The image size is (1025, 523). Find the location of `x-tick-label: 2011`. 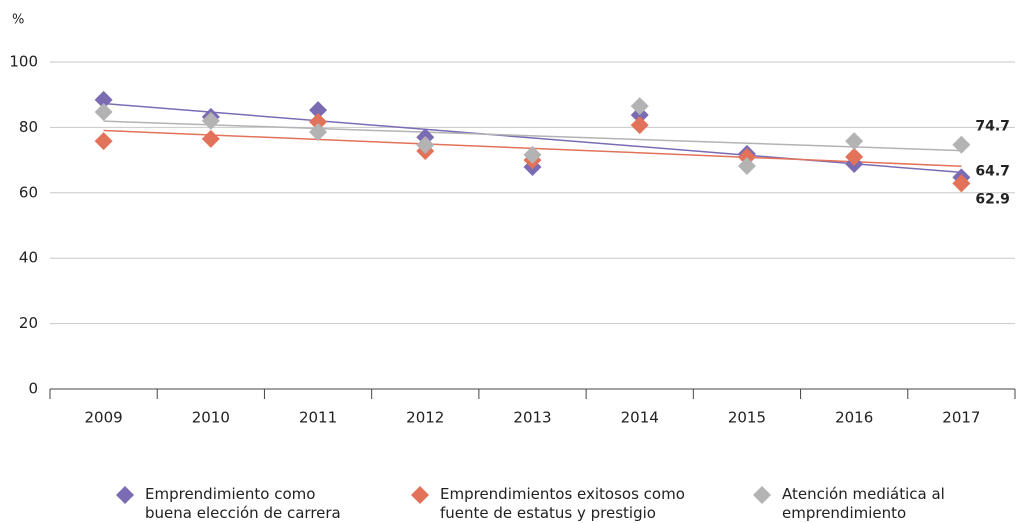

x-tick-label: 2011 is located at coordinates (318, 418).